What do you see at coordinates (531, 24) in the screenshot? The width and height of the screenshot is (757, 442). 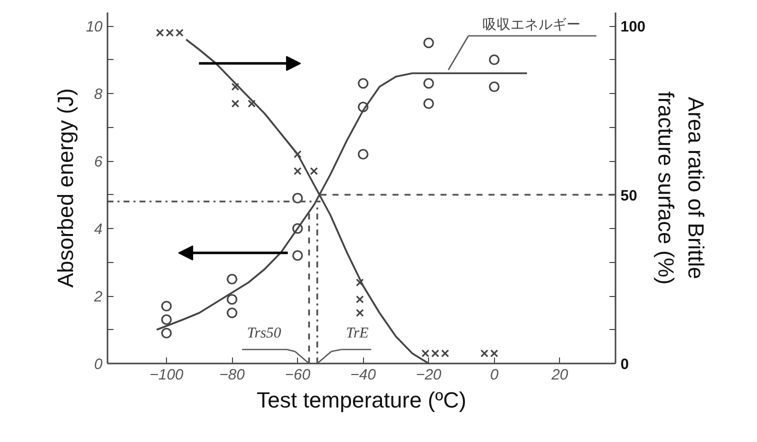 I see `annotation: 吸収エネルギー` at bounding box center [531, 24].